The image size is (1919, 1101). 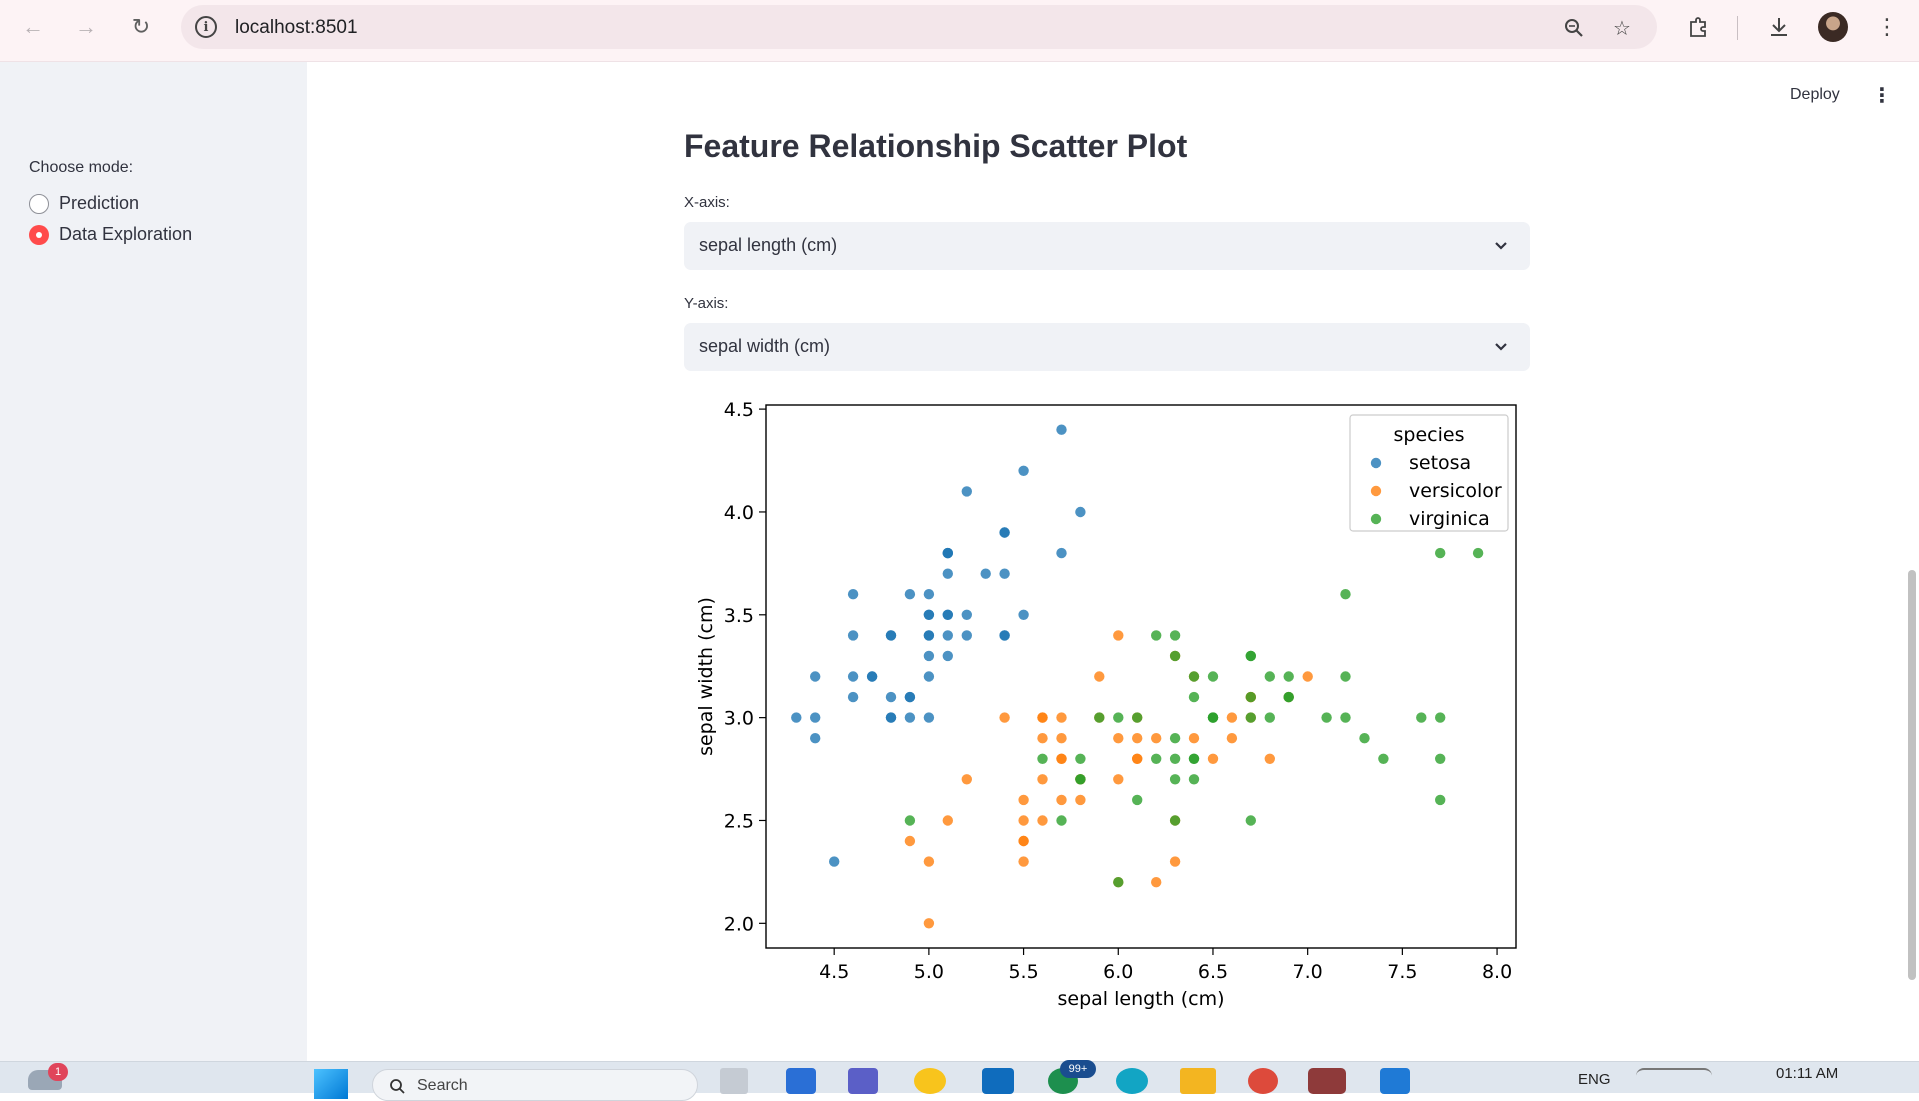 I want to click on edge-beta-icon, so click(x=930, y=1081).